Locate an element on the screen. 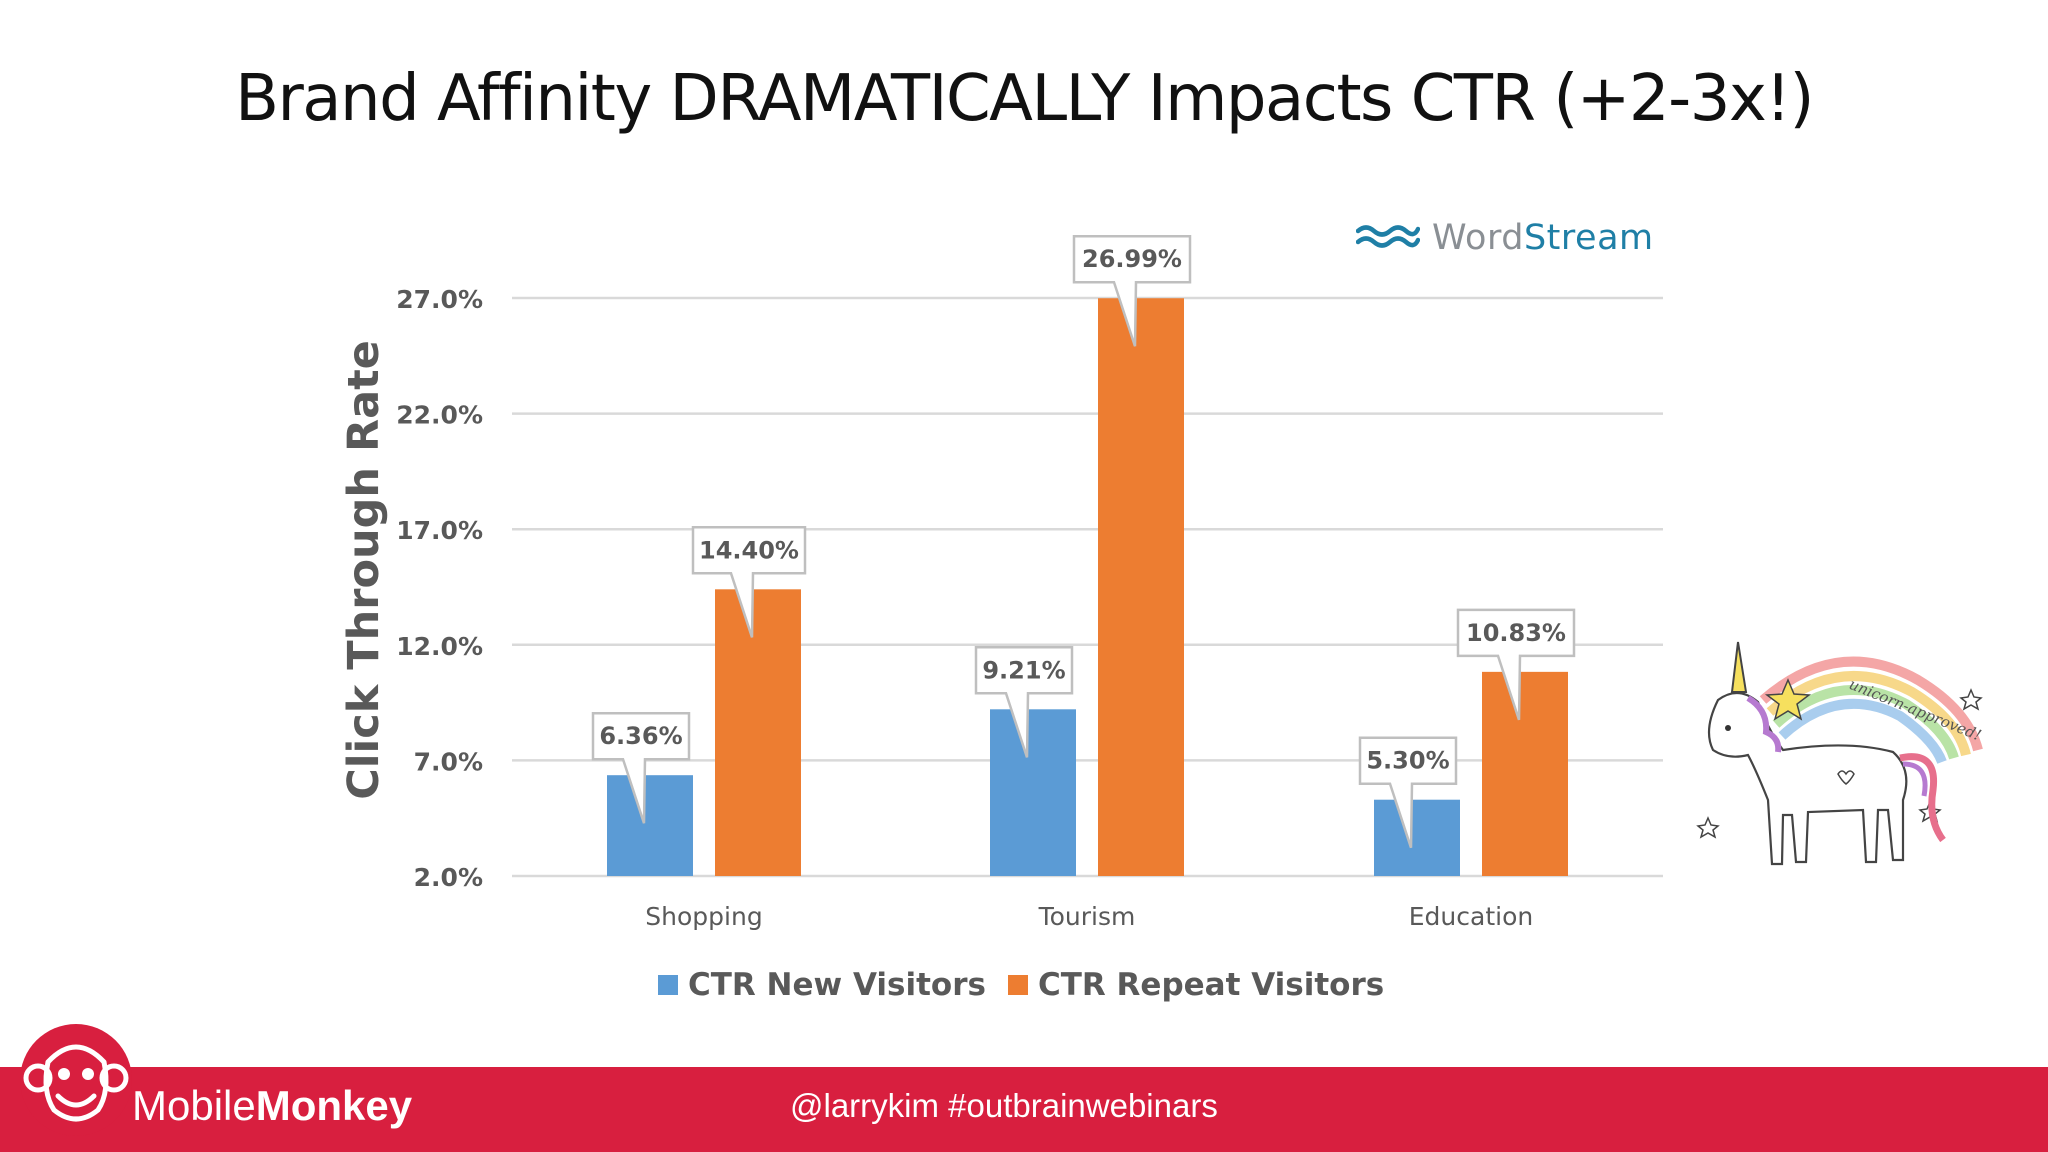  data-label-callout: 5.30% is located at coordinates (1408, 792).